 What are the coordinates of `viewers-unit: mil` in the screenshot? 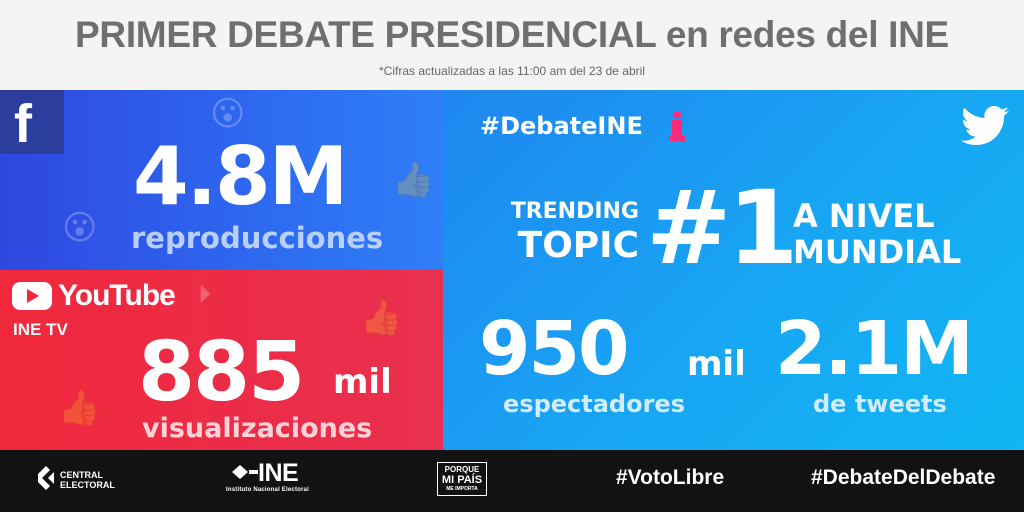 It's located at (716, 364).